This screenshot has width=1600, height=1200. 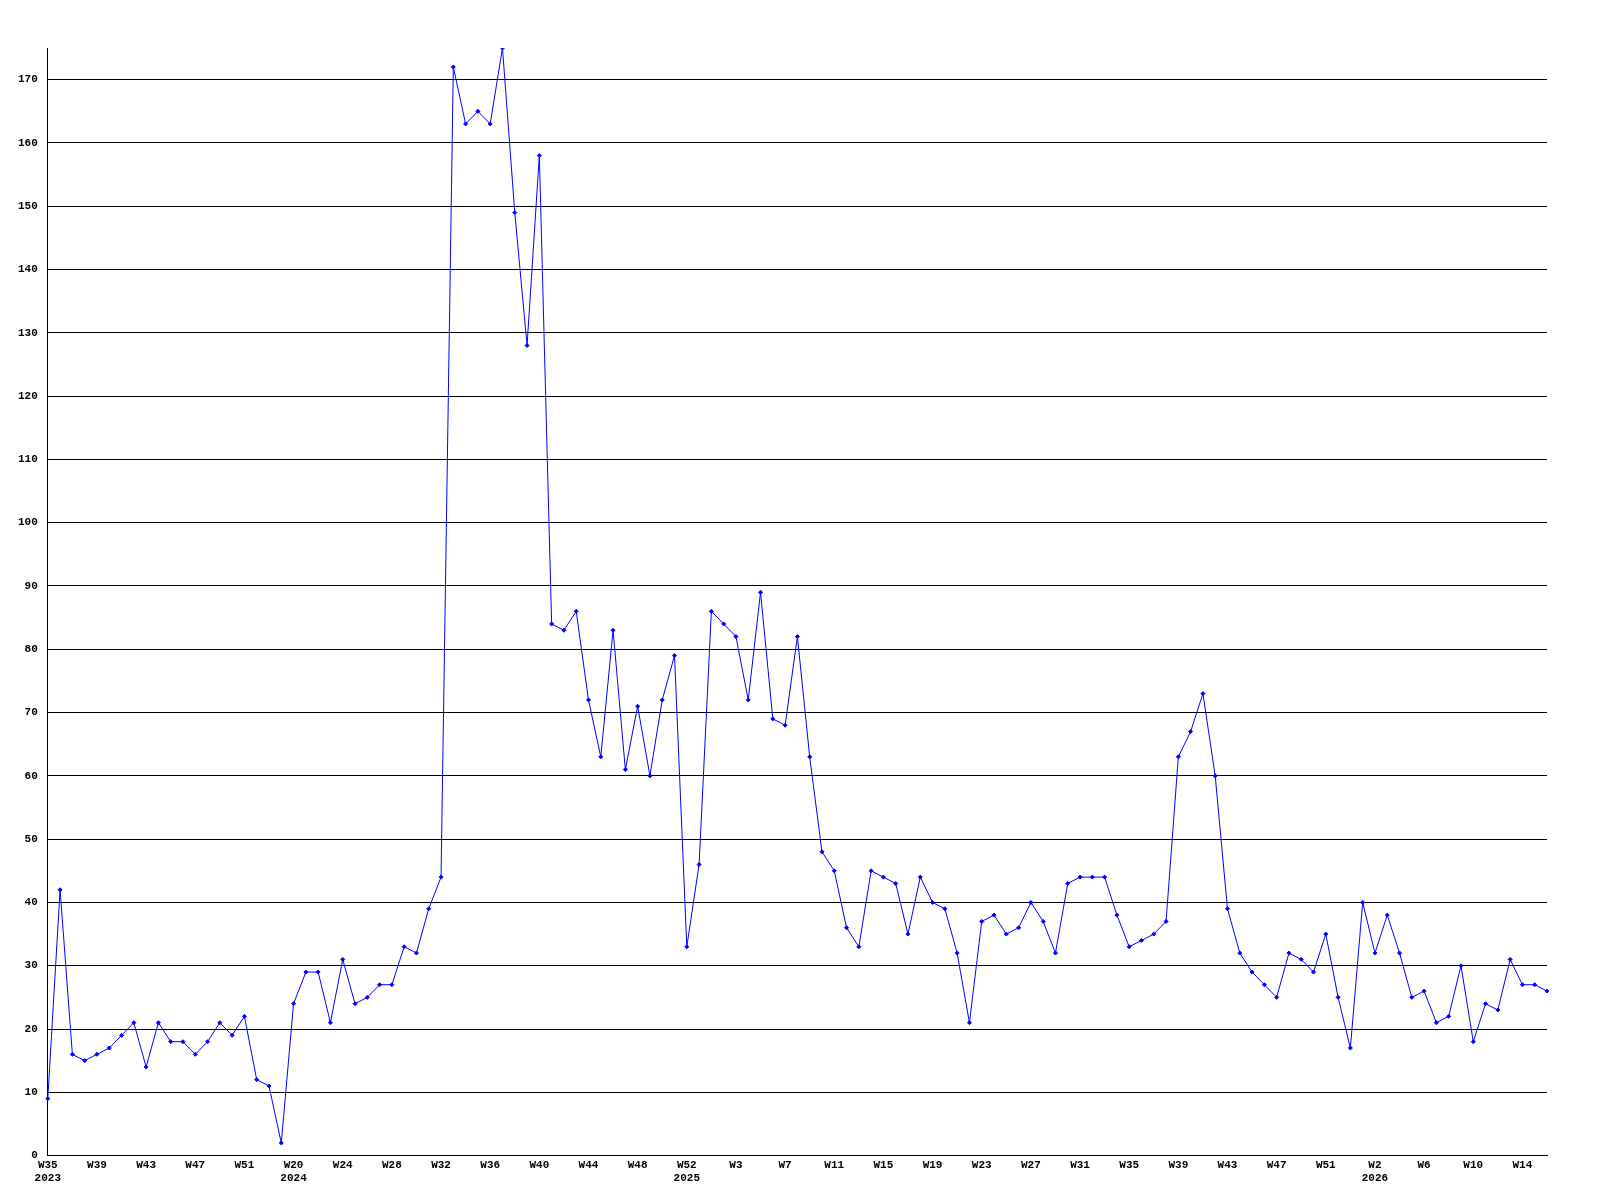 What do you see at coordinates (883, 1164) in the screenshot?
I see `x-tick-label: W15` at bounding box center [883, 1164].